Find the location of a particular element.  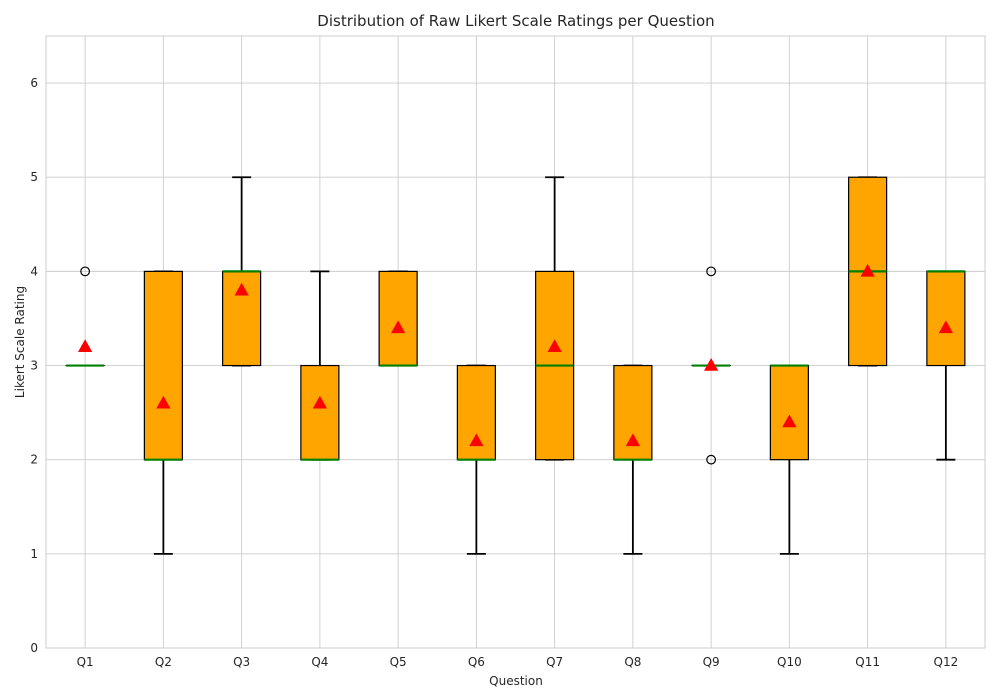

x-tick-label: Q2 is located at coordinates (163, 662).